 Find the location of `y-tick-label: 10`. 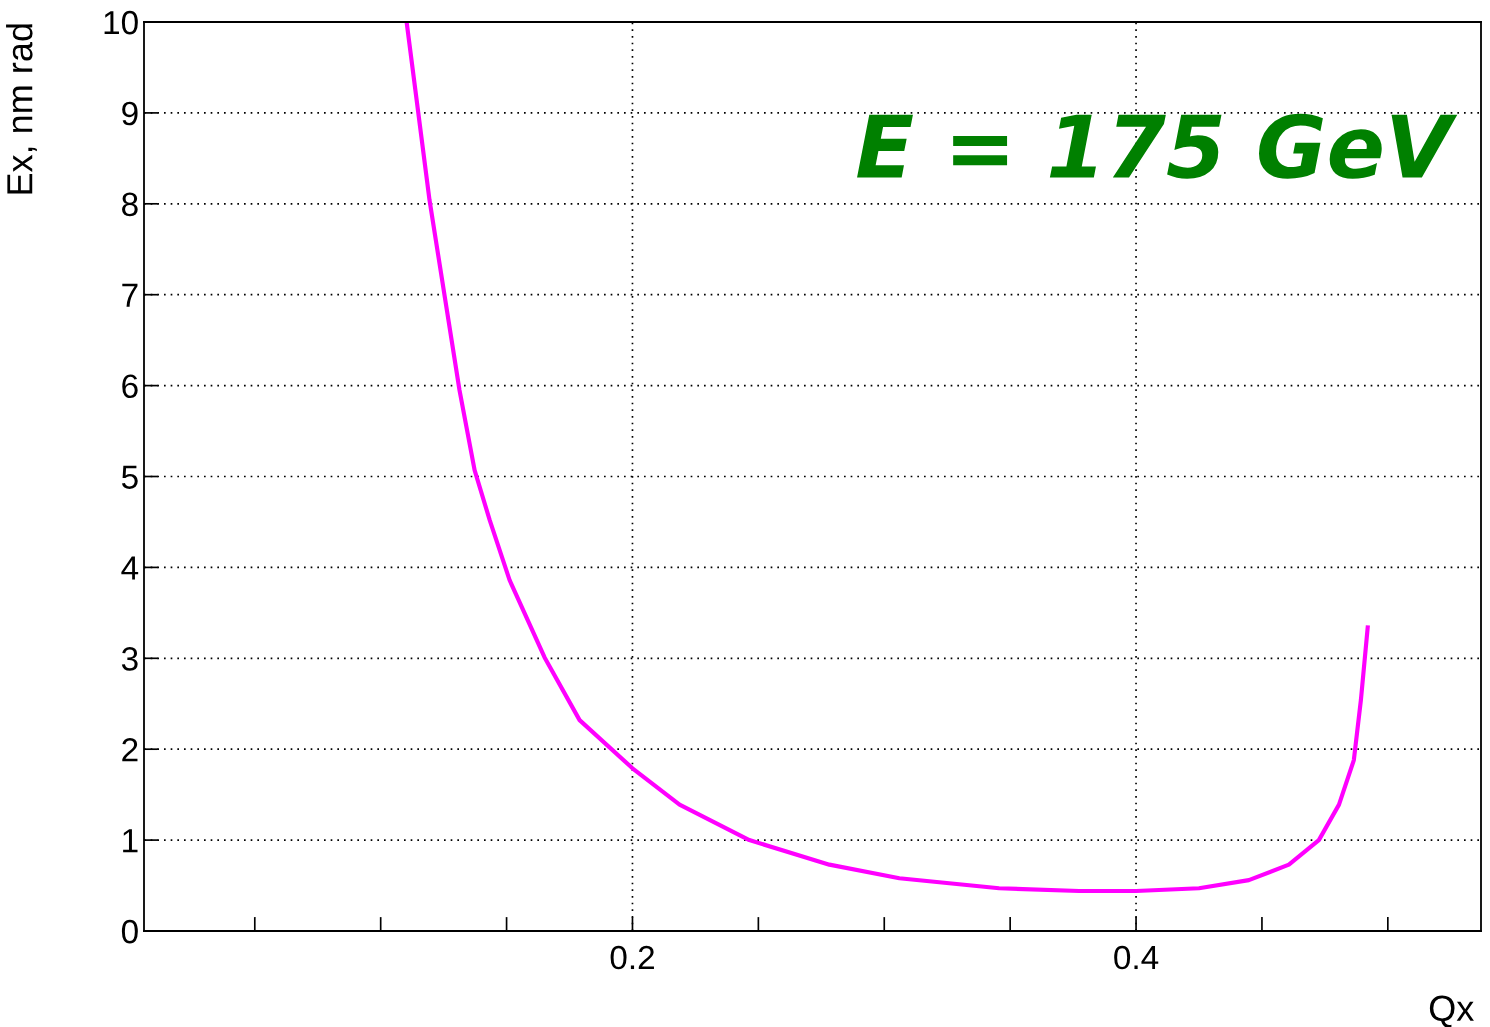

y-tick-label: 10 is located at coordinates (121, 22).